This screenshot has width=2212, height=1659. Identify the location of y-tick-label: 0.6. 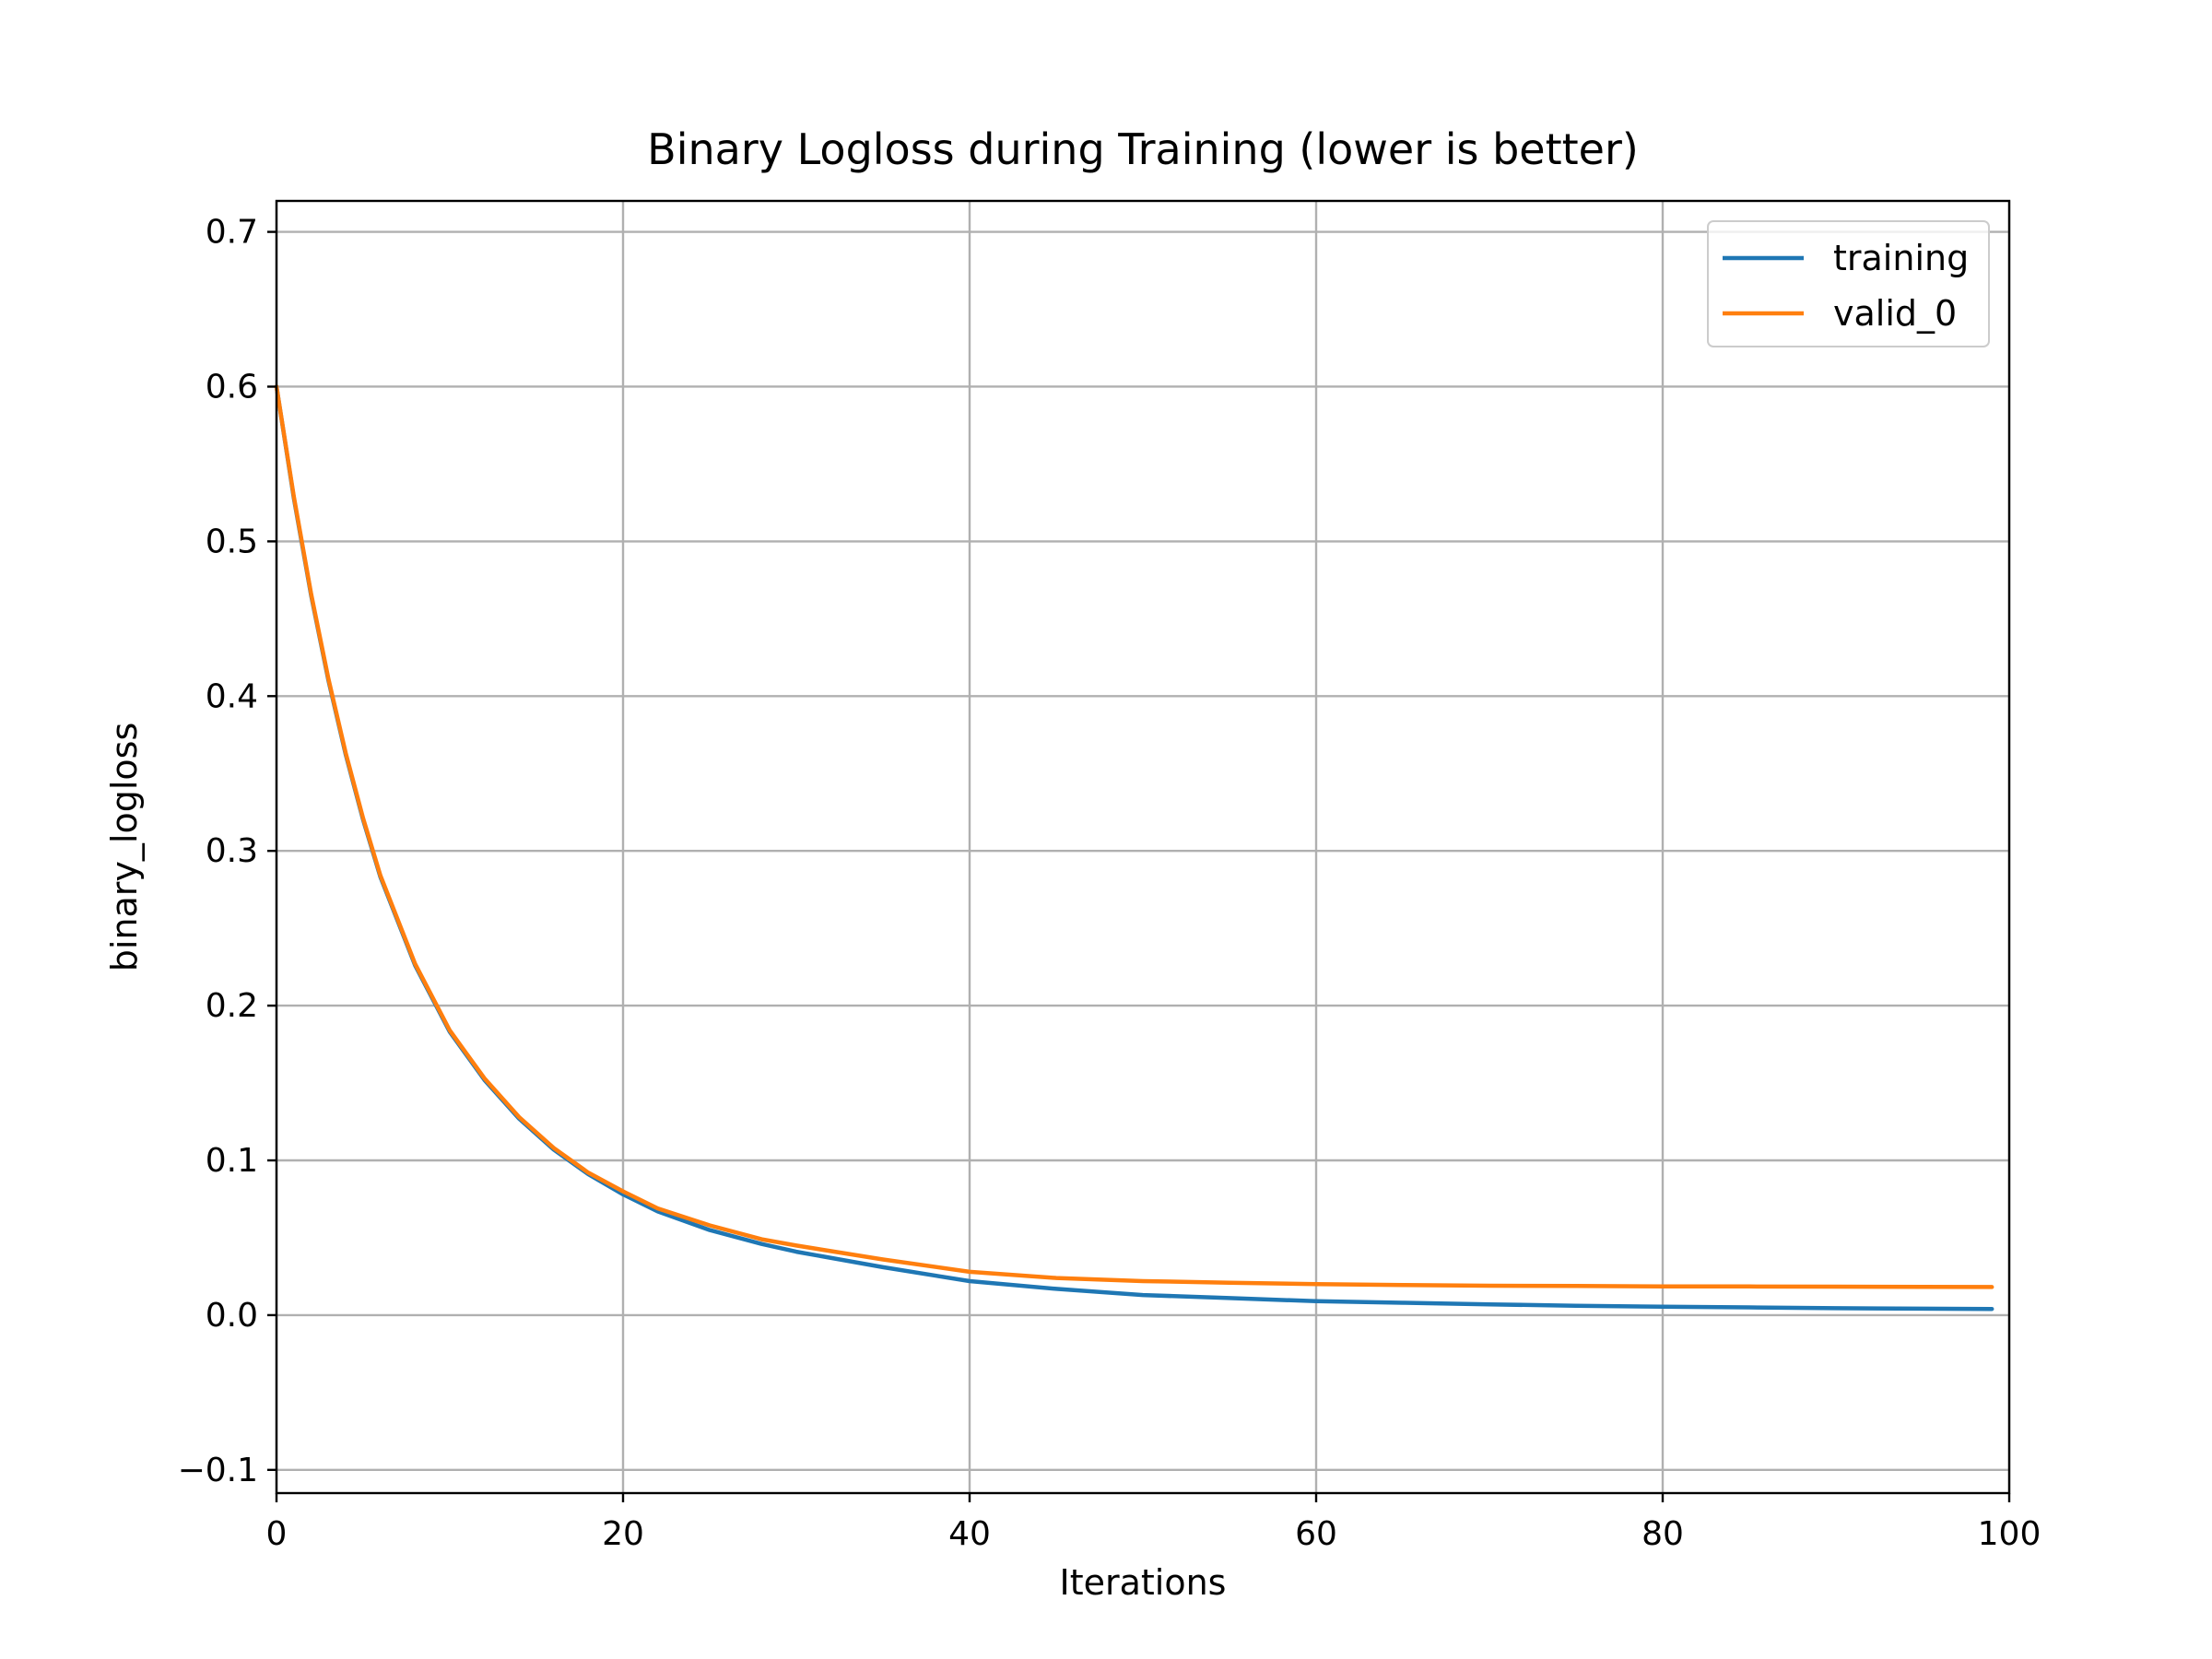
(232, 387).